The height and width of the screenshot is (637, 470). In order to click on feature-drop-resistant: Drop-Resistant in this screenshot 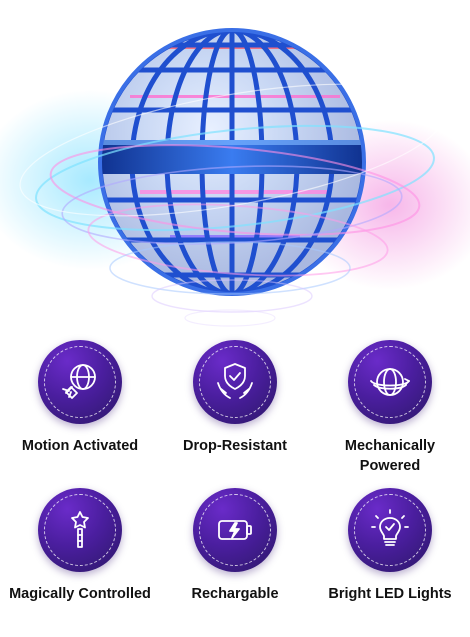, I will do `click(235, 398)`.